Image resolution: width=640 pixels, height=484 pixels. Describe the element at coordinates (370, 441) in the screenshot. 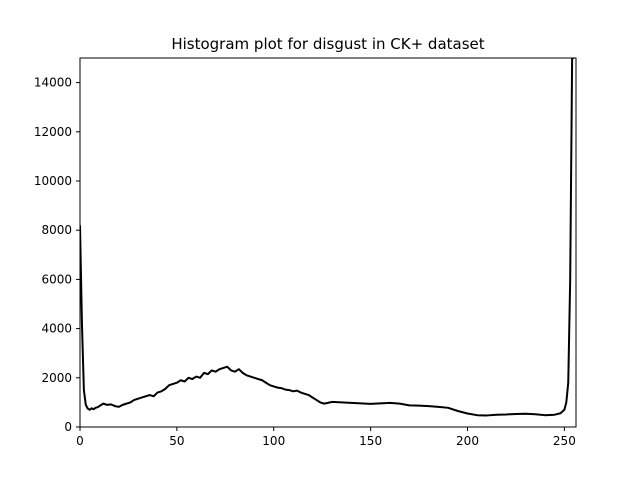

I see `x-tick-label: 150` at that location.